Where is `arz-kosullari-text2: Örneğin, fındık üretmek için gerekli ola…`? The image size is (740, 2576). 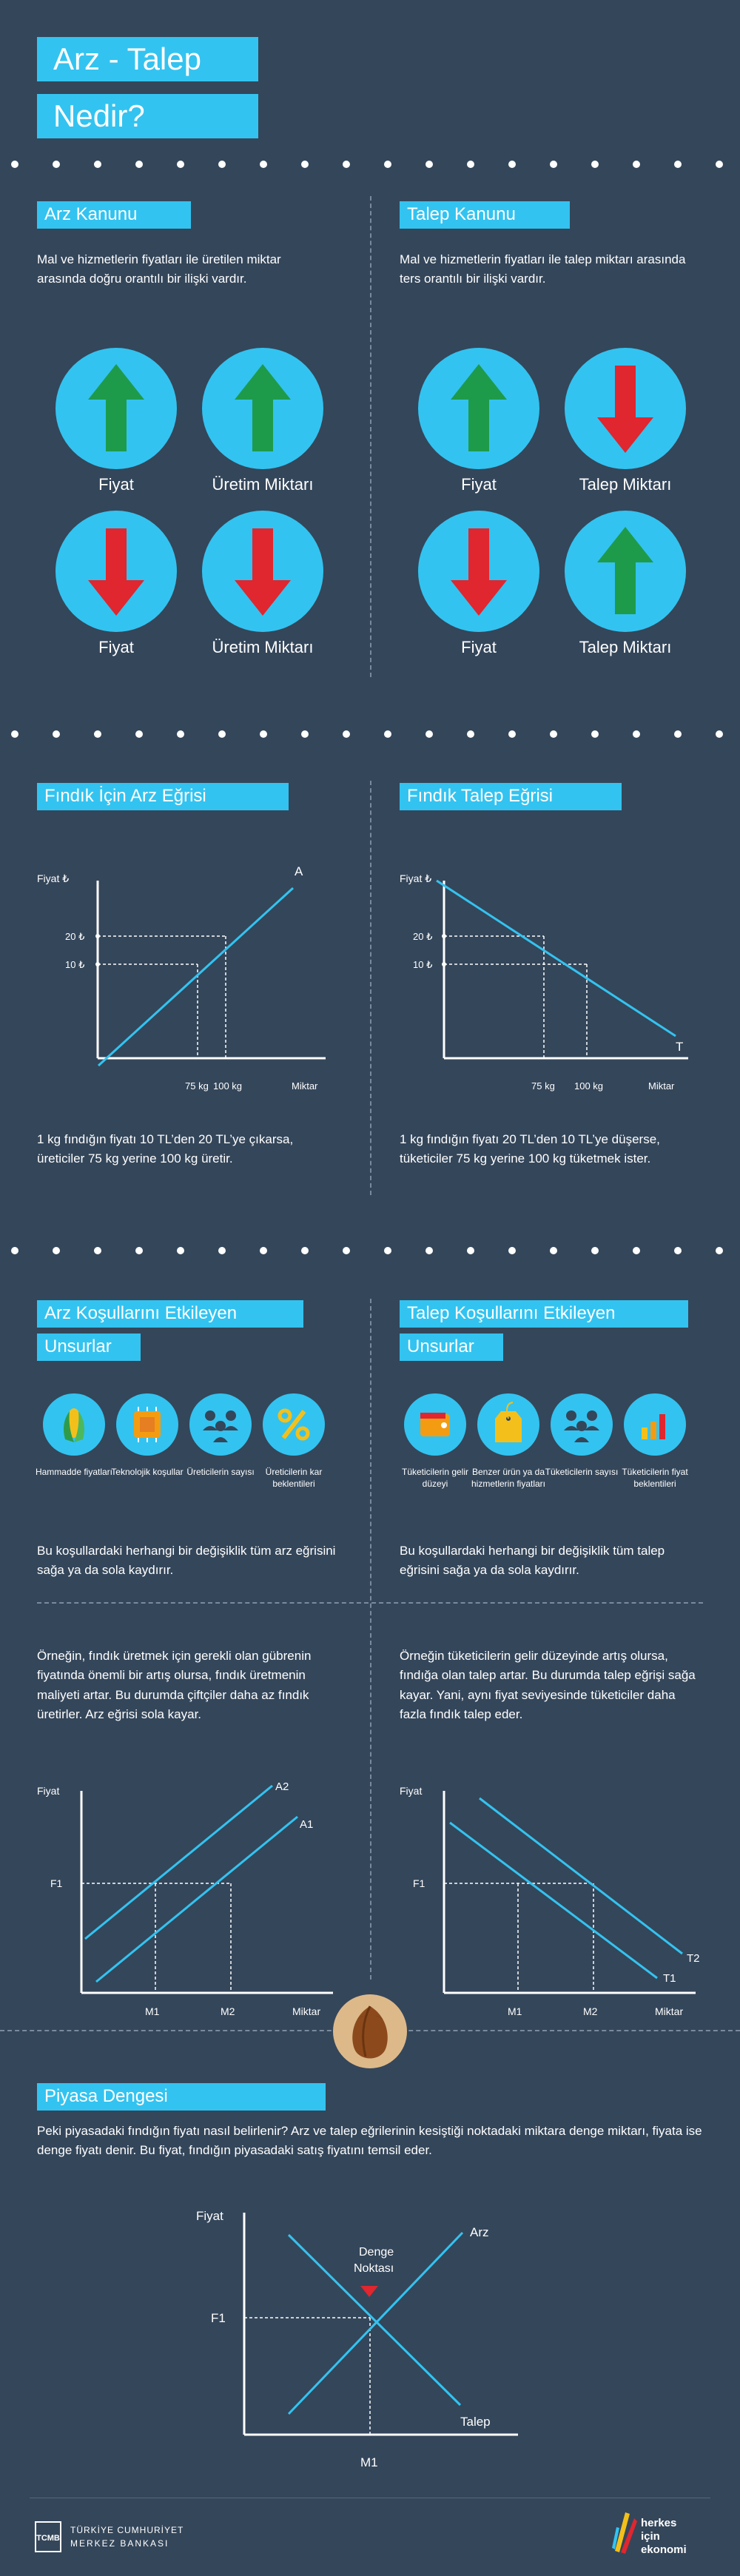
arz-kosullari-text2: Örneğin, fındık üretmek için gerekli ola… is located at coordinates (174, 1685).